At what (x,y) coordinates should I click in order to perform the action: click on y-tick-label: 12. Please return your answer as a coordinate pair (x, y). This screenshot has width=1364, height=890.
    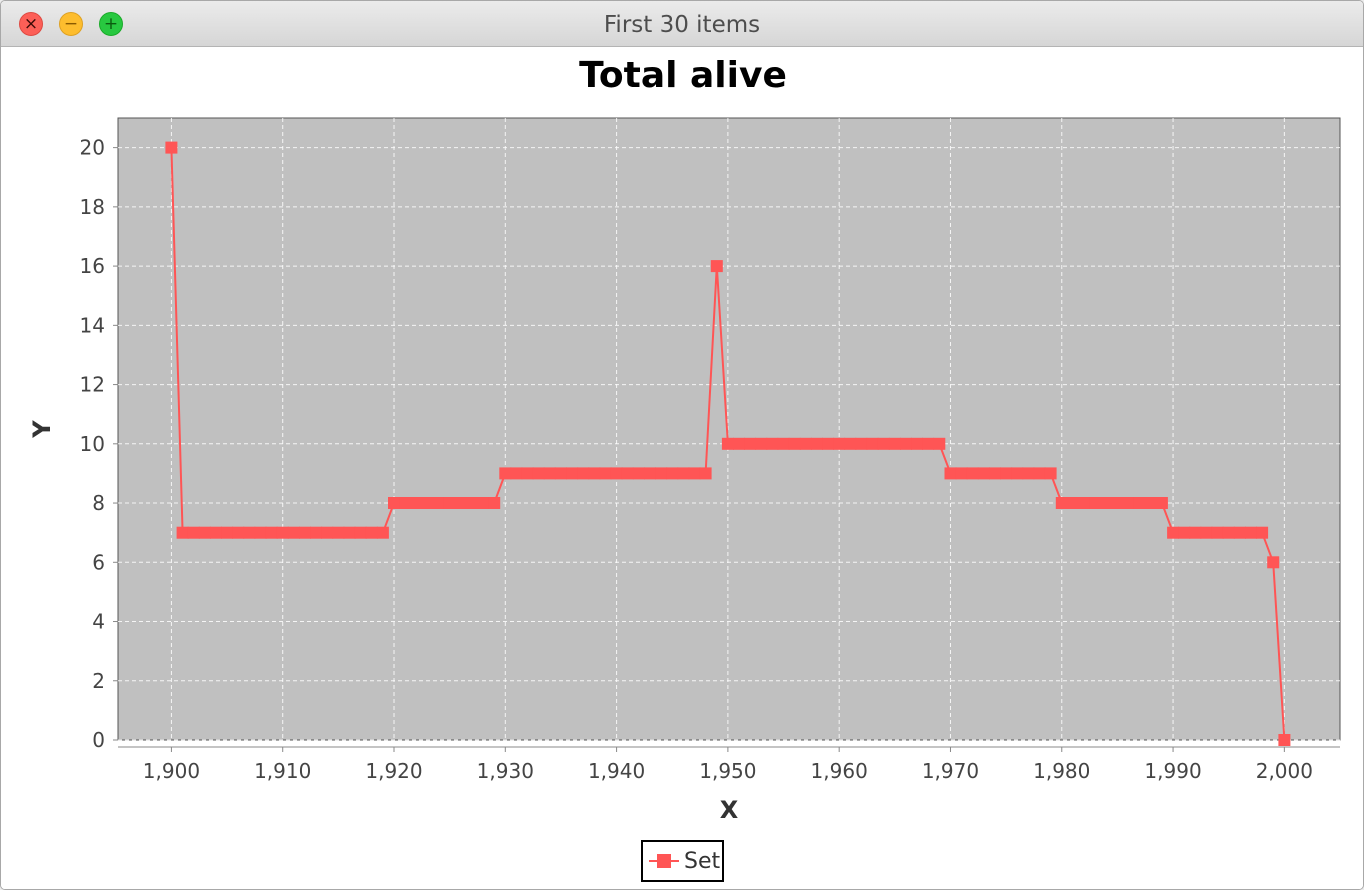
    Looking at the image, I should click on (92, 385).